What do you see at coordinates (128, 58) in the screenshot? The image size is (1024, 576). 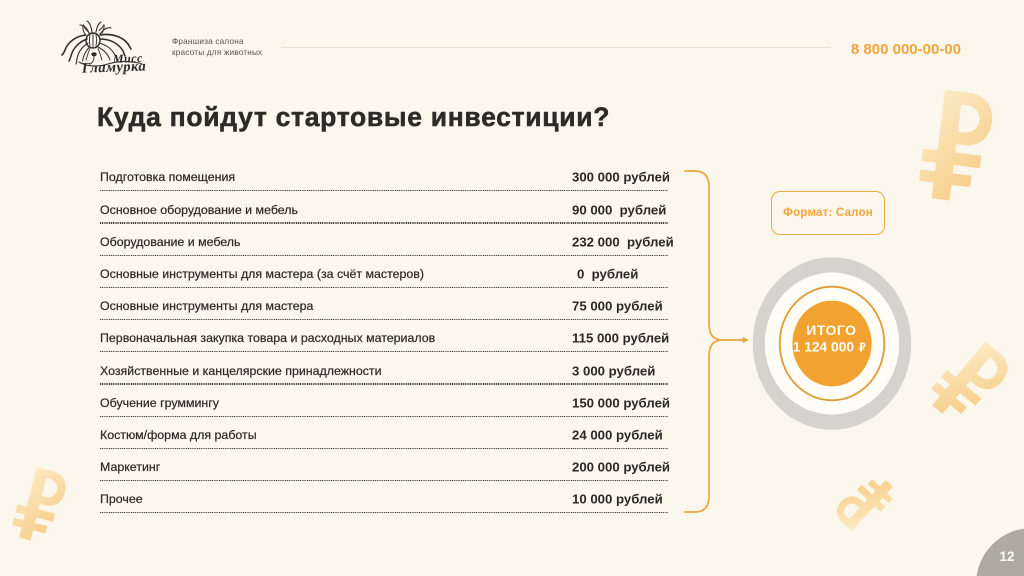 I see `svg-text: Мисс` at bounding box center [128, 58].